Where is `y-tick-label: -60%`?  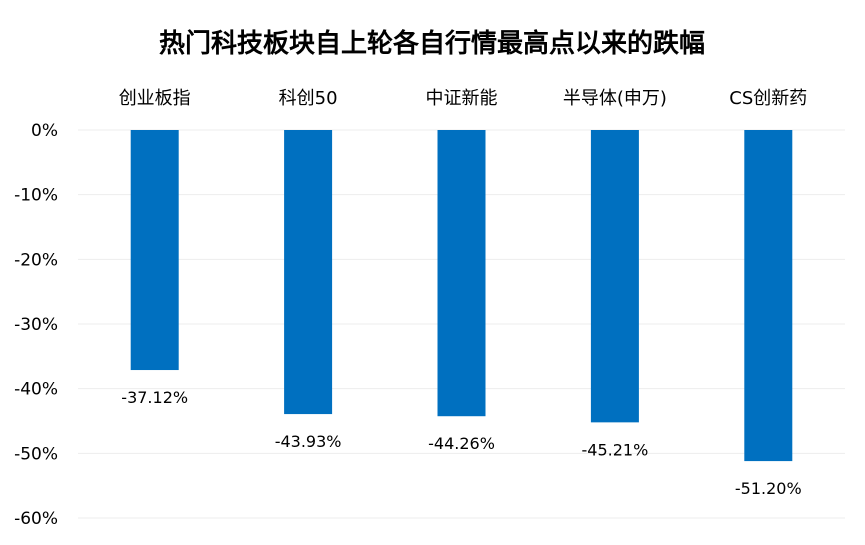 y-tick-label: -60% is located at coordinates (36, 519).